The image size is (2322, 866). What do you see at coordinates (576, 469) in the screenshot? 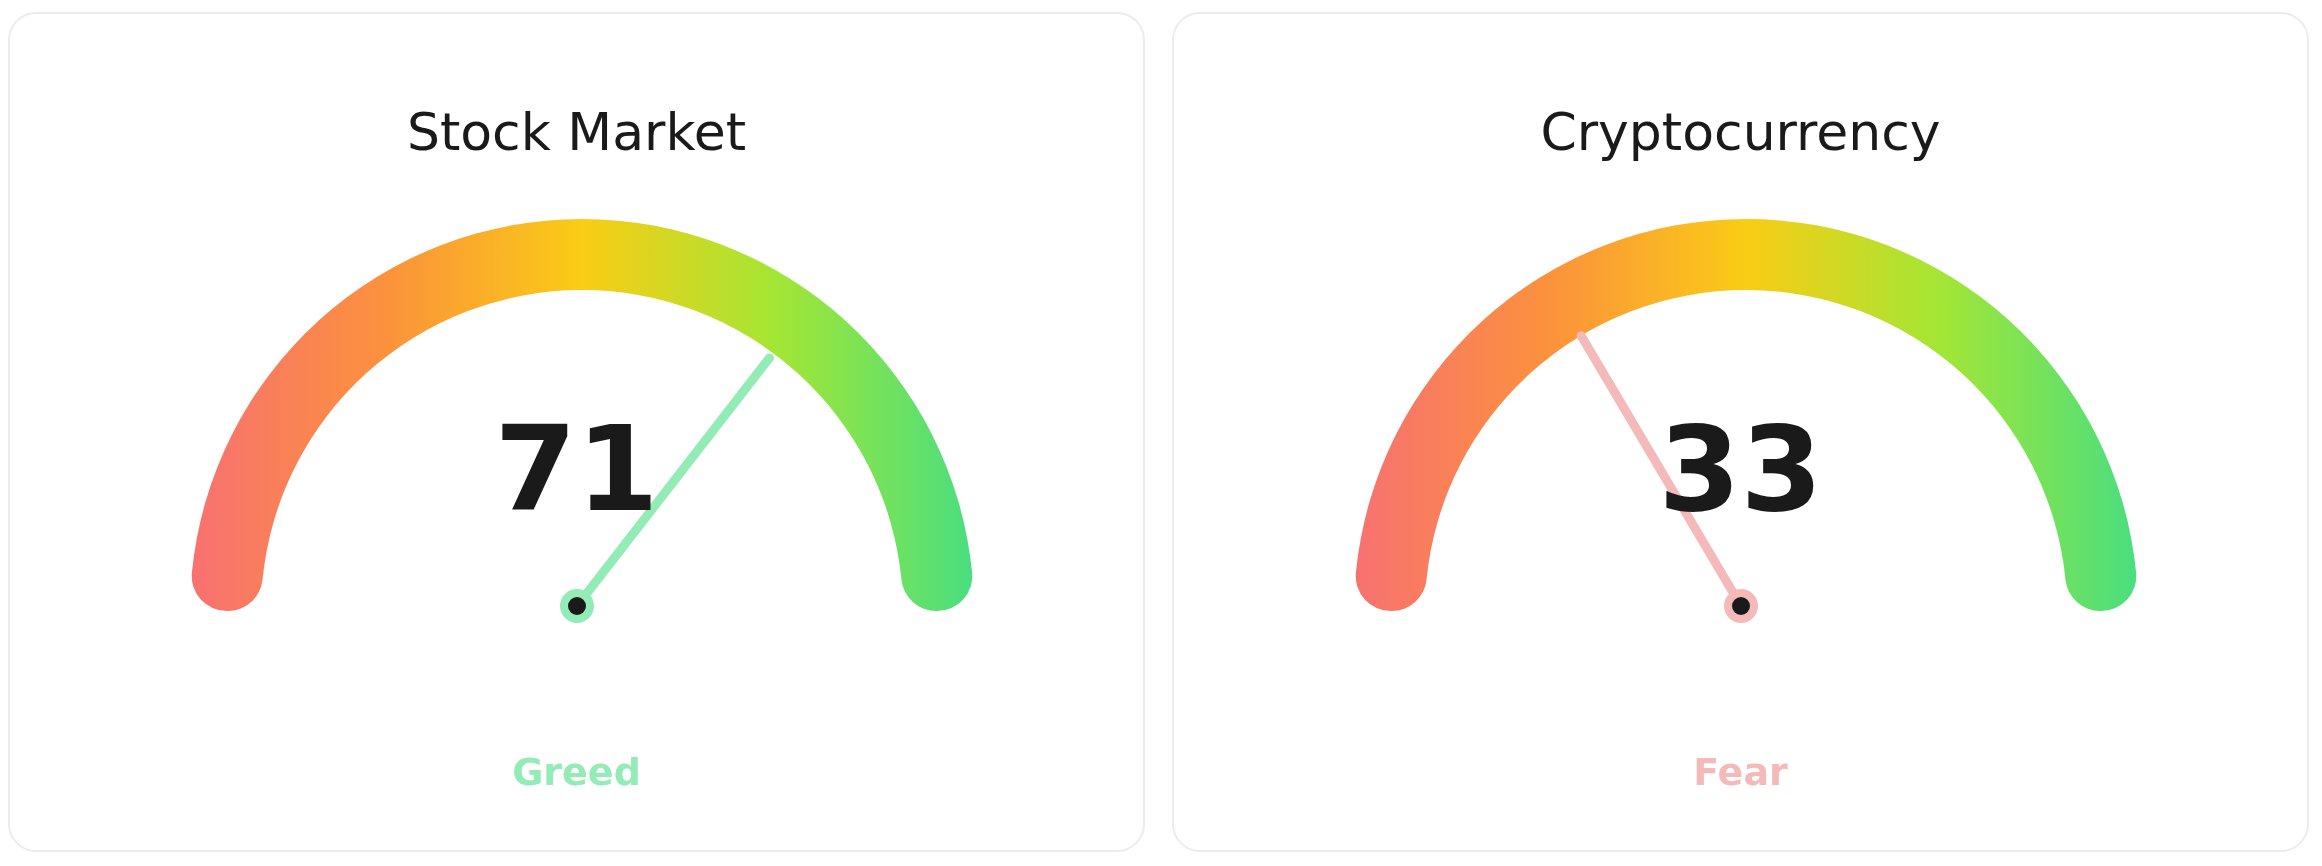
I see `data-label: 71` at bounding box center [576, 469].